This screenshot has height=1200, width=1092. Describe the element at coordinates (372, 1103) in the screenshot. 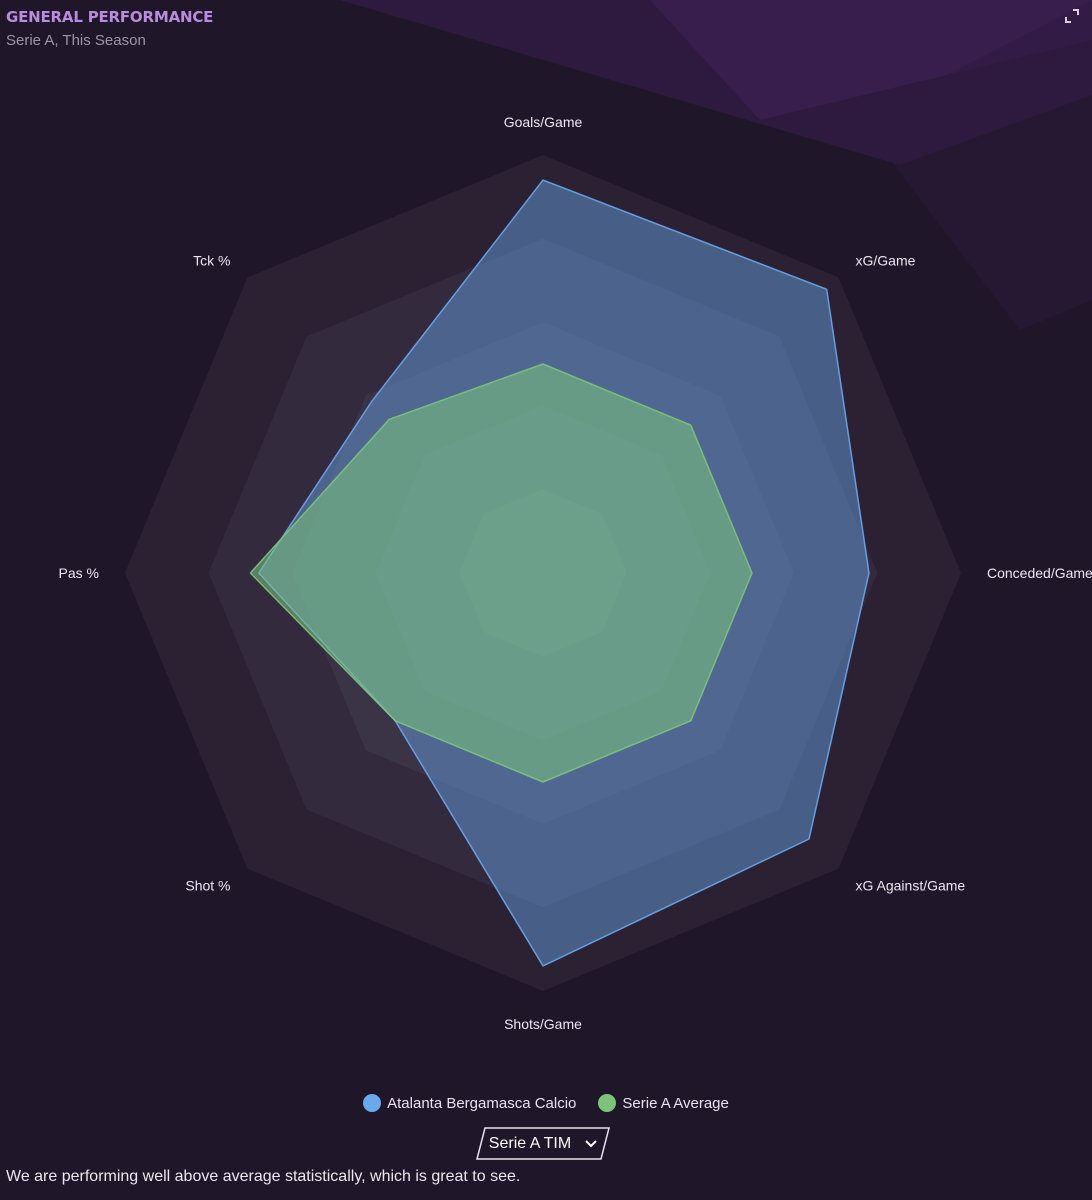

I see `legend-dot-team` at that location.